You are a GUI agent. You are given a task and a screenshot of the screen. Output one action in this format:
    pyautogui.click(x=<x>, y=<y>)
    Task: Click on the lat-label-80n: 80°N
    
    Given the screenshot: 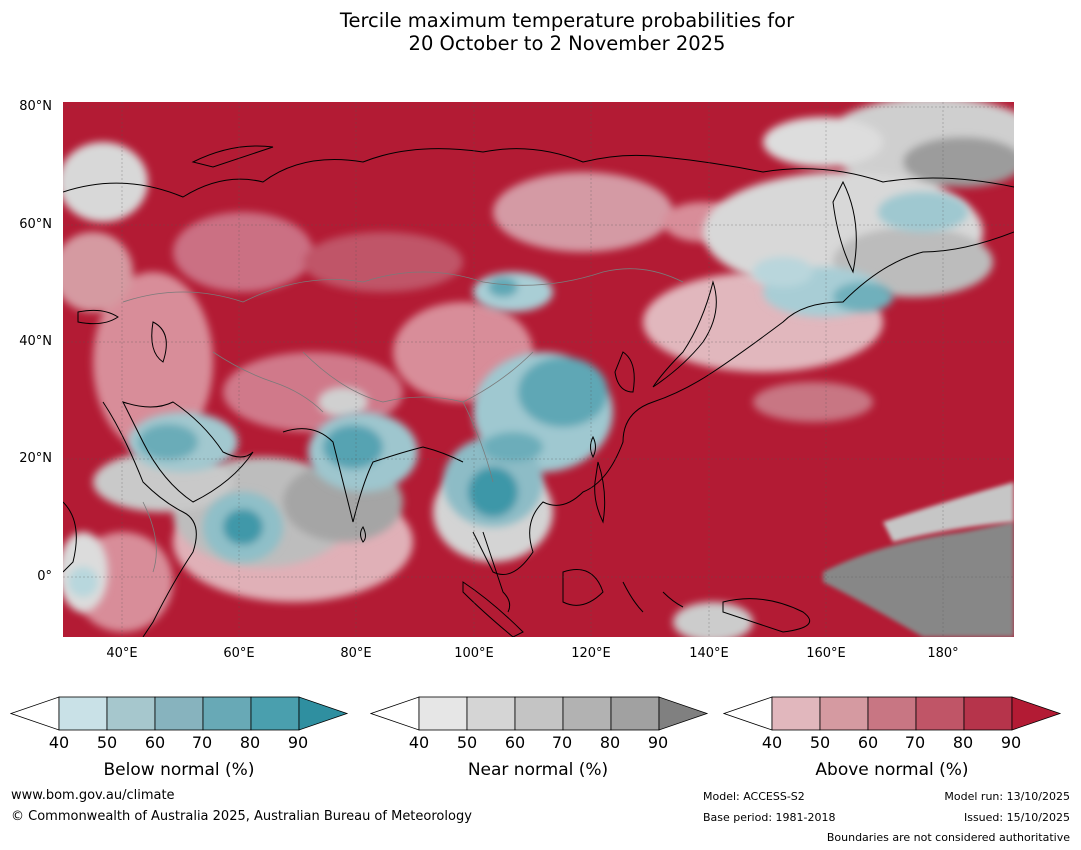 What is the action you would take?
    pyautogui.click(x=35, y=106)
    